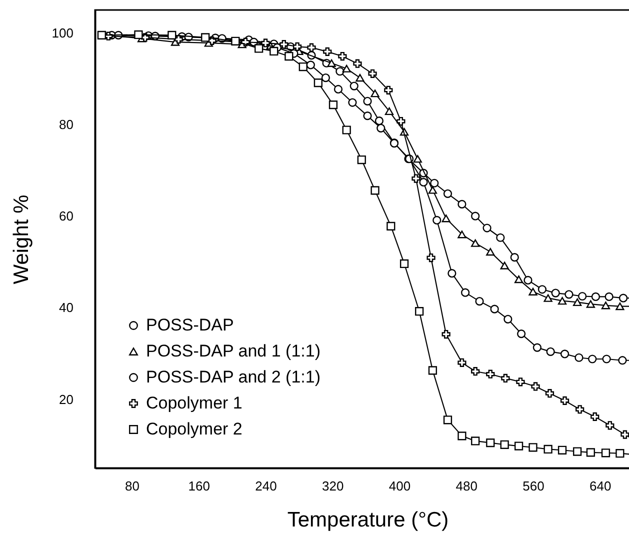 This screenshot has width=629, height=550. I want to click on y-tick-label: 20, so click(66, 399).